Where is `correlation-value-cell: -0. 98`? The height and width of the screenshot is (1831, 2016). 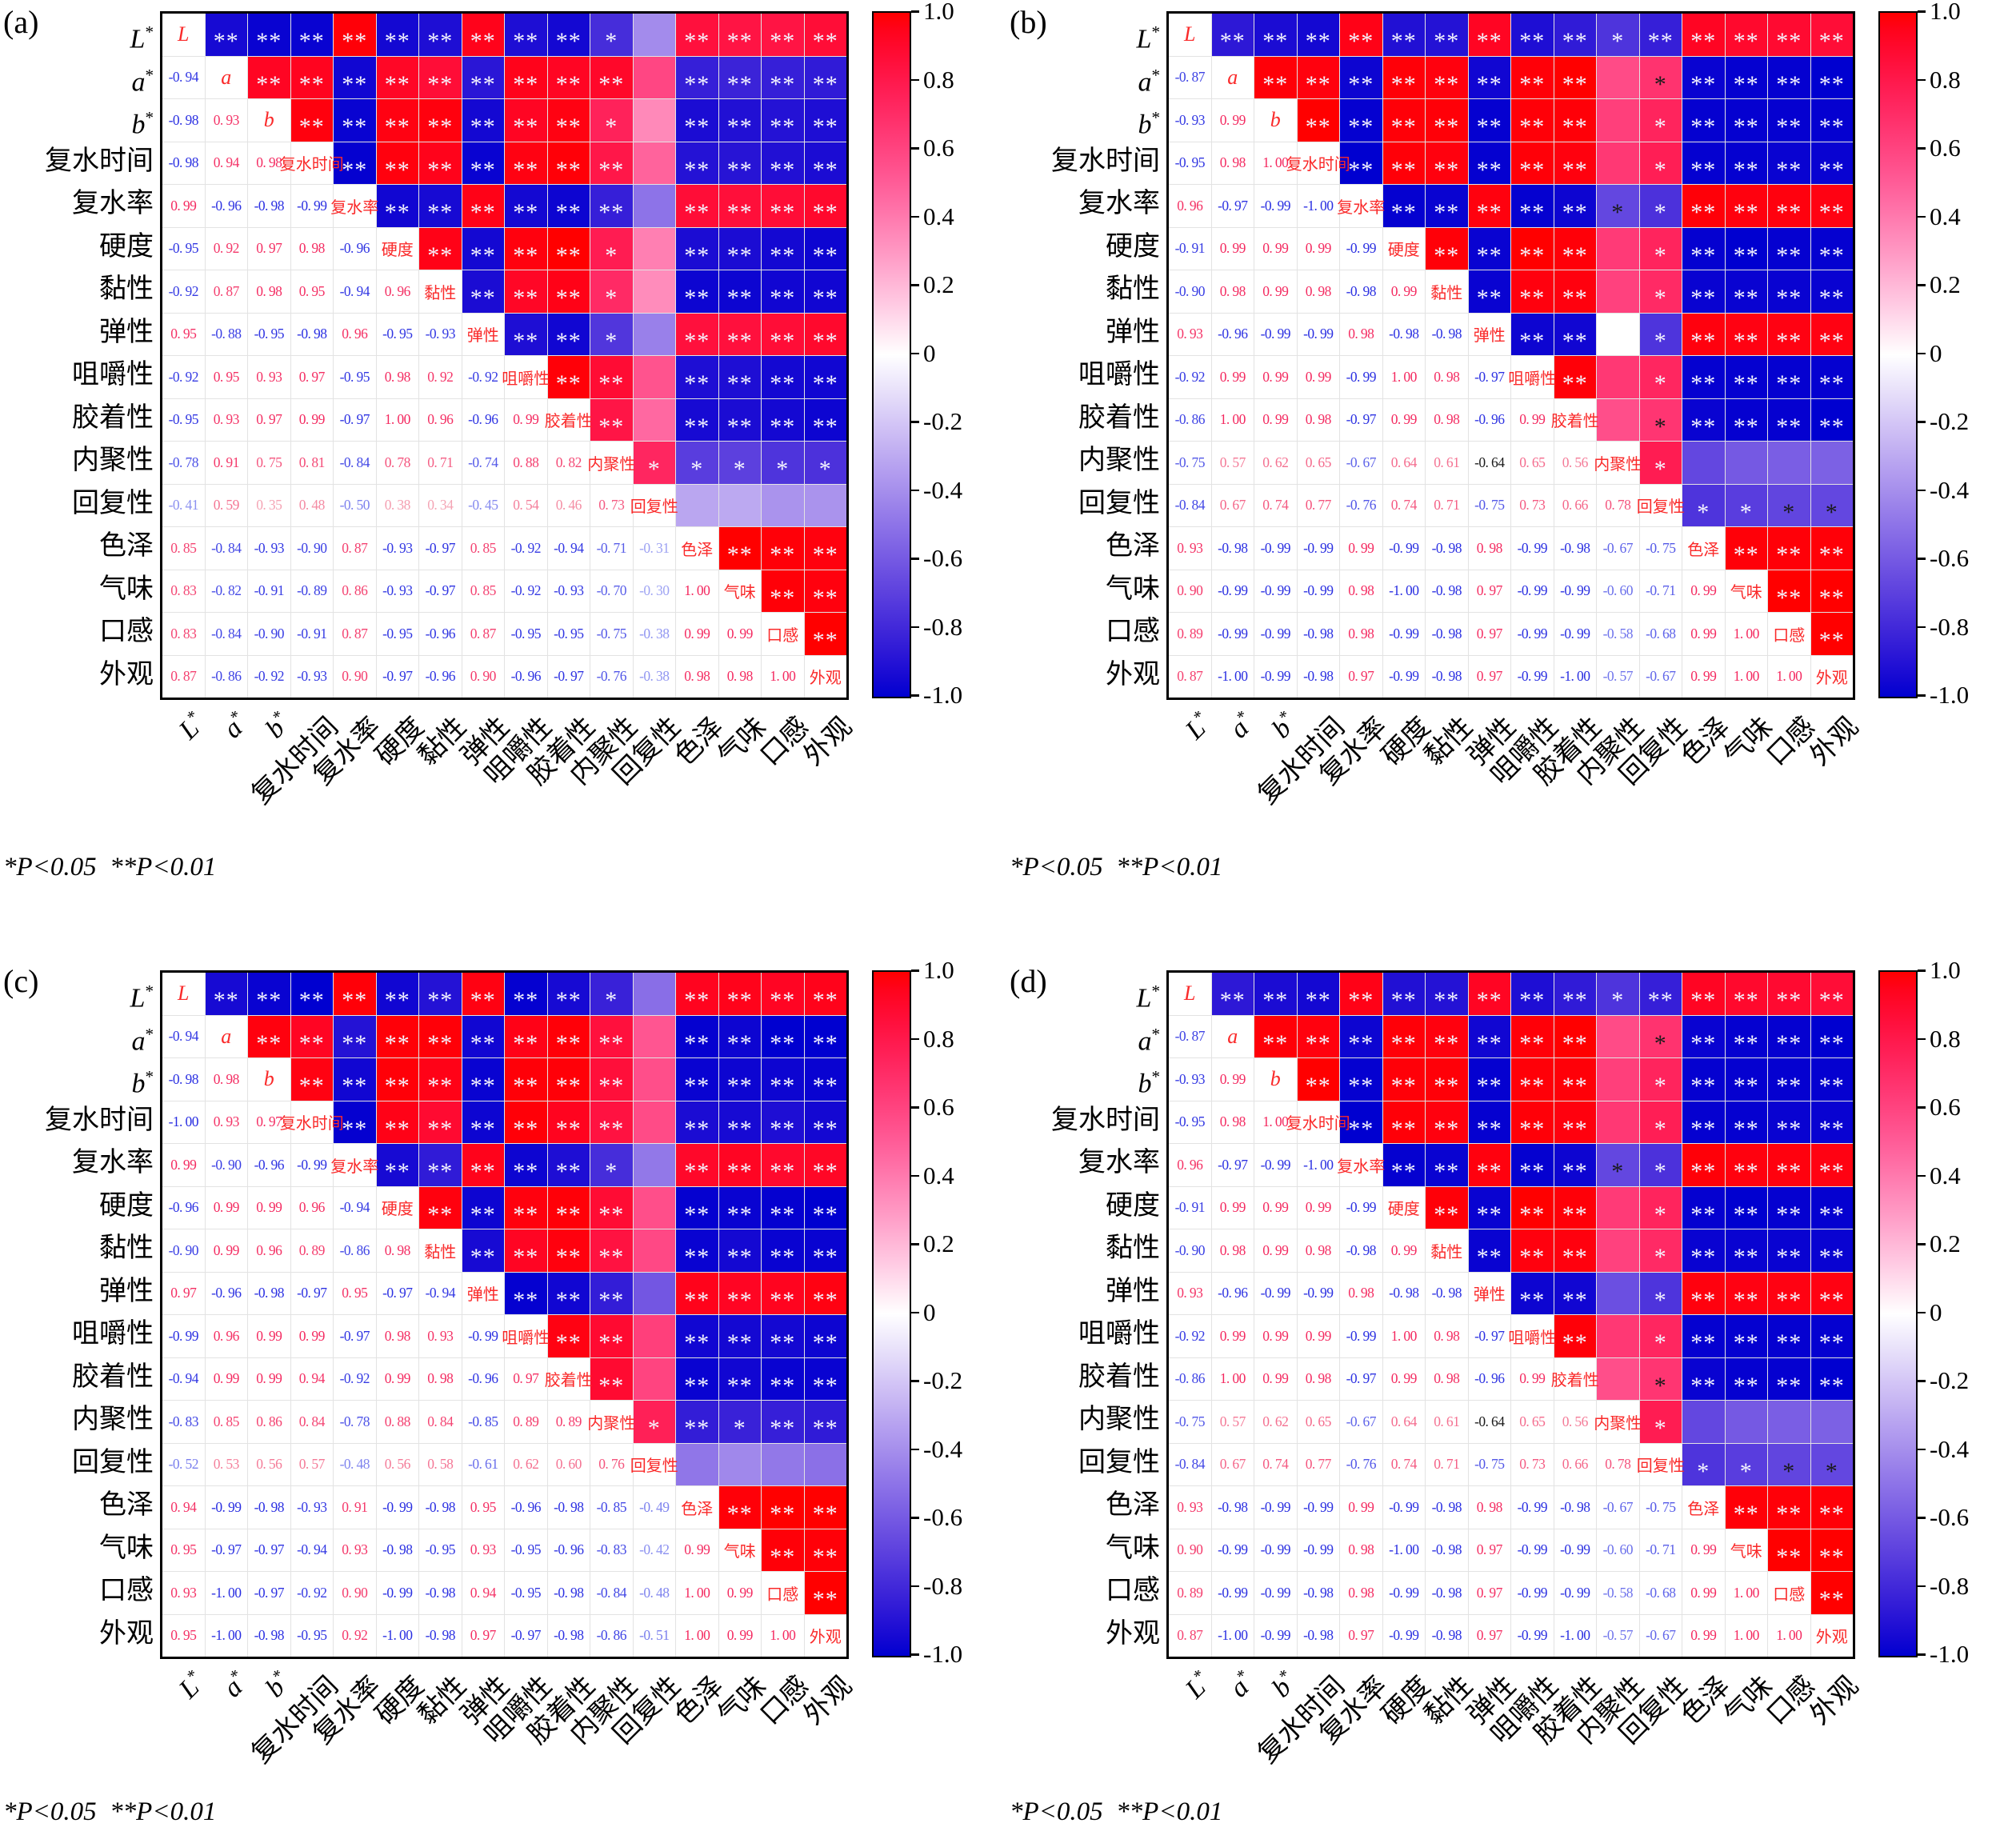
correlation-value-cell: -0. 98 is located at coordinates (1318, 1636).